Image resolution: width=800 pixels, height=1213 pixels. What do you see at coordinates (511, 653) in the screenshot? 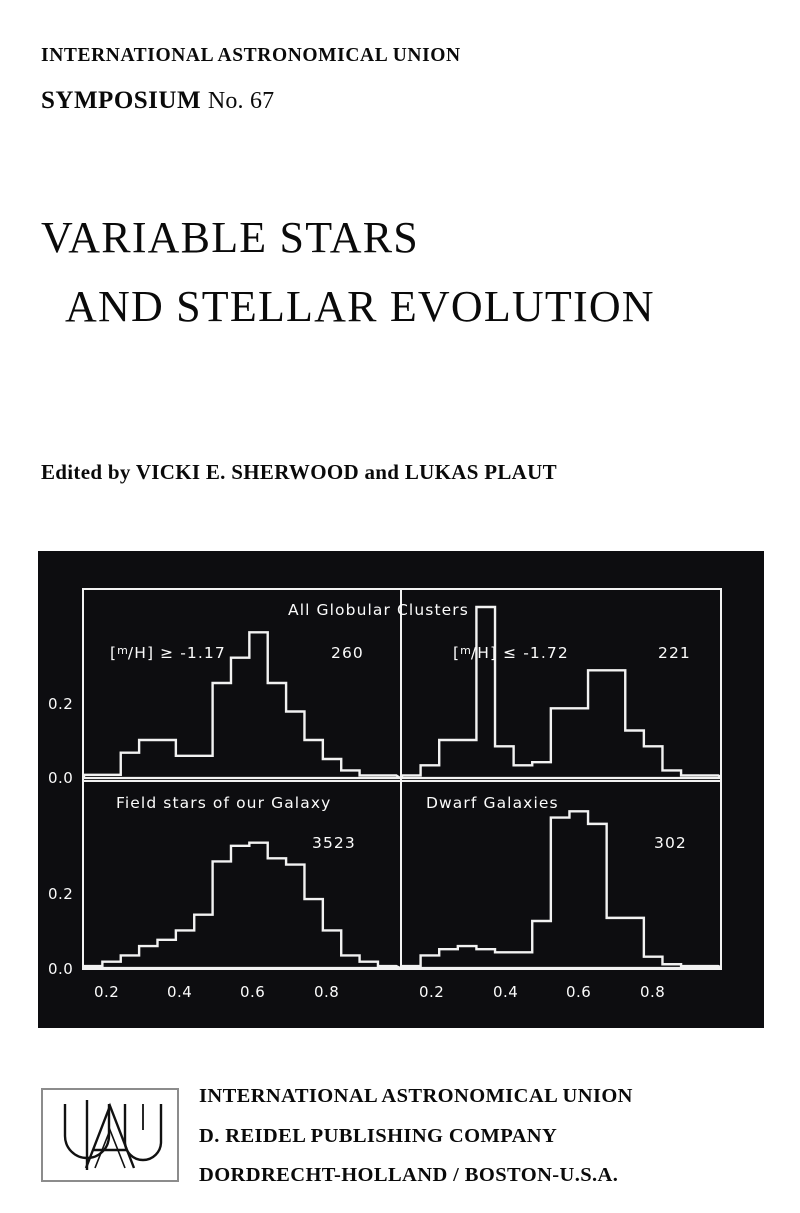
I see `label-top-right: [m/H] ≤ -1.72` at bounding box center [511, 653].